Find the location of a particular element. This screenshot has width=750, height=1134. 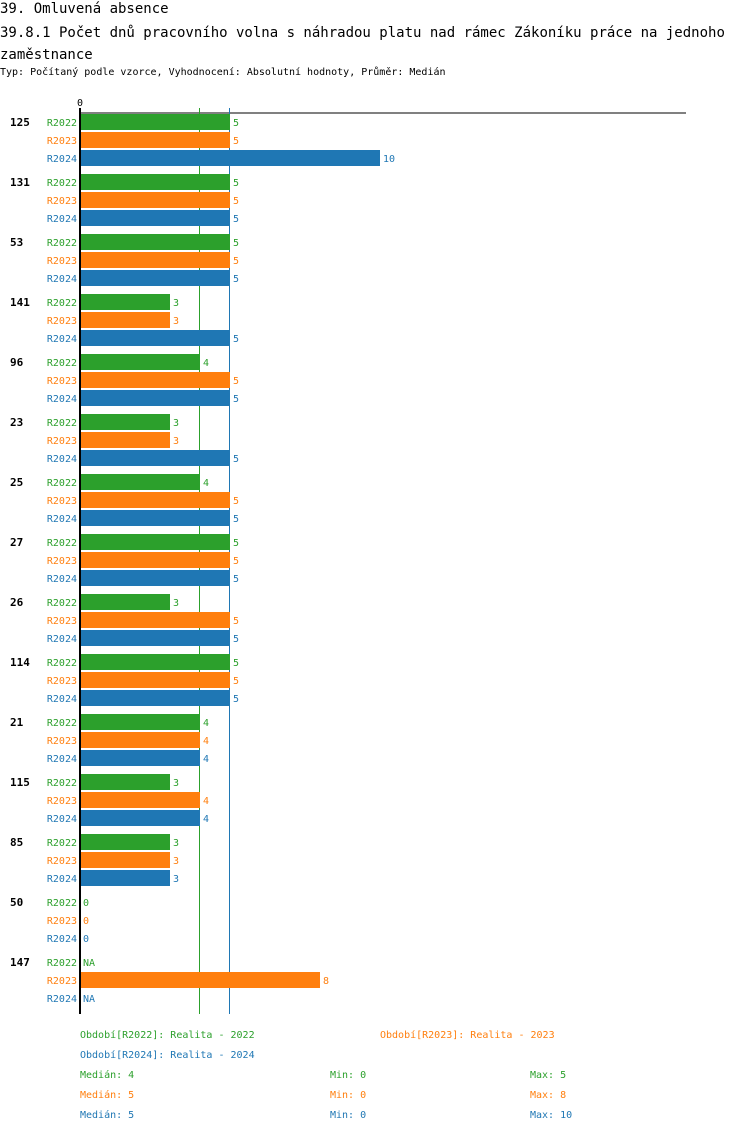

x-tick-label: 0 is located at coordinates (80, 103).